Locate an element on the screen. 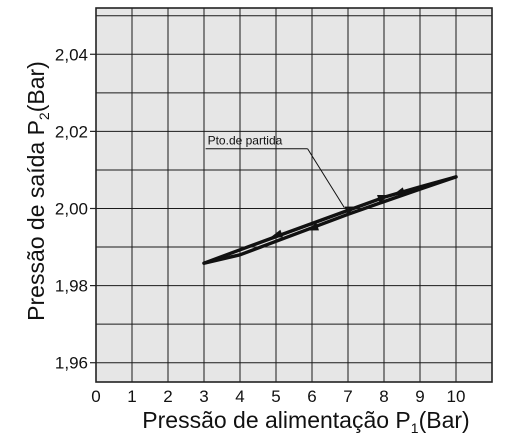 This screenshot has height=443, width=509. annotation: Pto.de partida is located at coordinates (275, 171).